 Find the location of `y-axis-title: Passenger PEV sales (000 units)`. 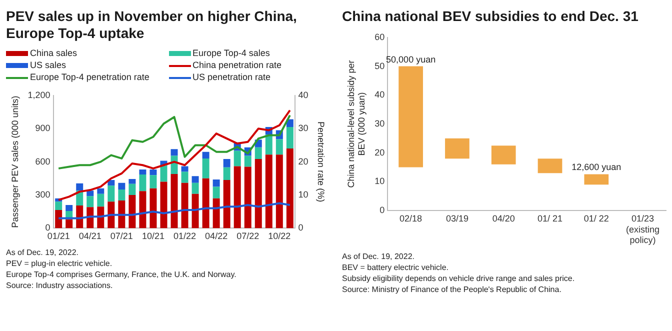

y-axis-title: Passenger PEV sales (000 units) is located at coordinates (15, 162).